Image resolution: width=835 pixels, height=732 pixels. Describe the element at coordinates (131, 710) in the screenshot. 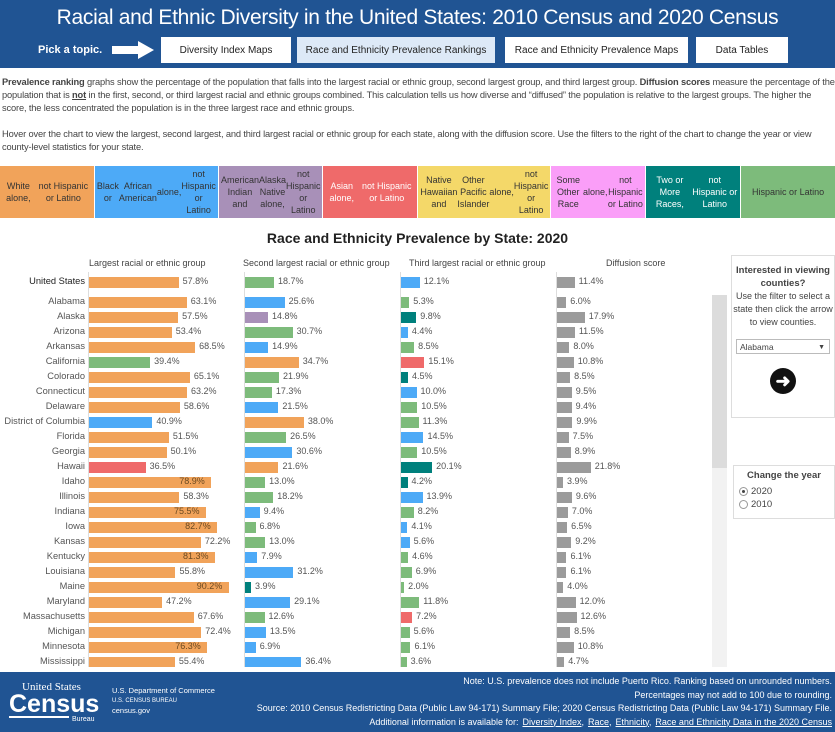

I see `site-link: census.gov` at that location.